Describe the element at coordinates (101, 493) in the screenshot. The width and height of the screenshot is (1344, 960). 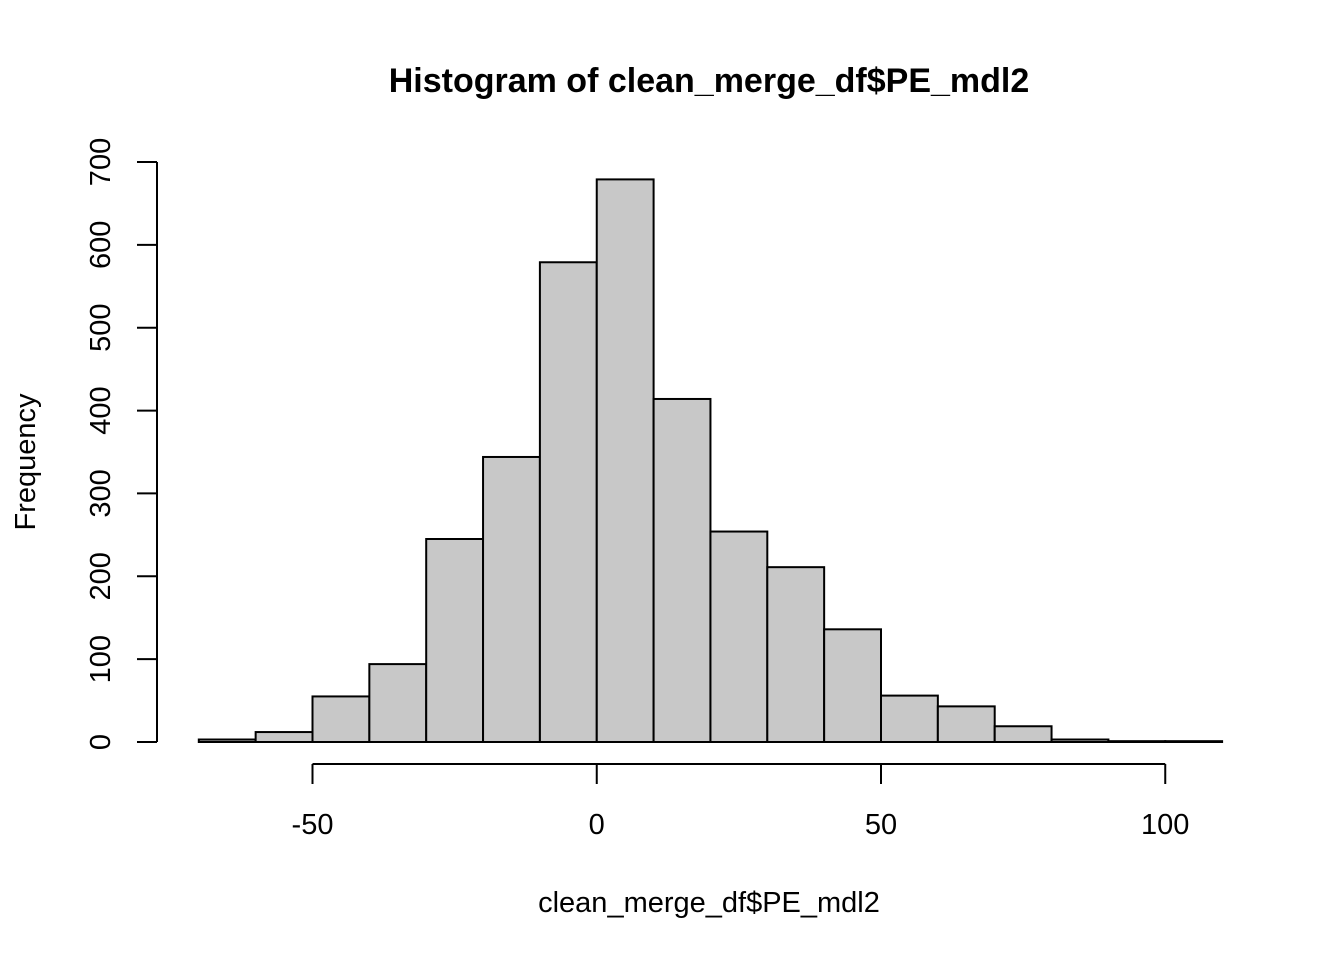
I see `y-tick-label: 300` at that location.